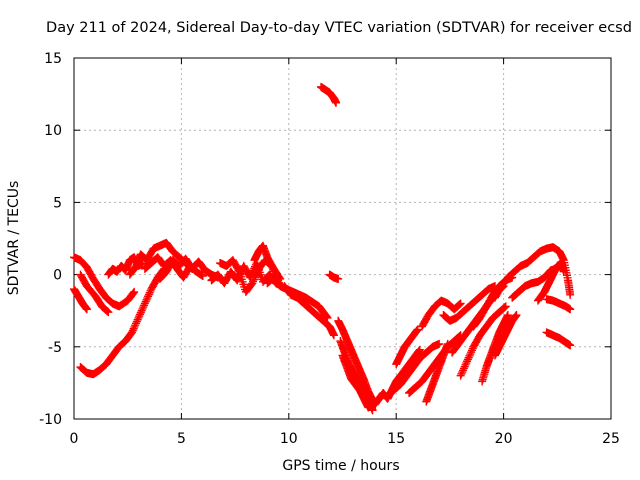 This screenshot has height=480, width=640. What do you see at coordinates (504, 439) in the screenshot?
I see `x-tick-label: 20` at bounding box center [504, 439].